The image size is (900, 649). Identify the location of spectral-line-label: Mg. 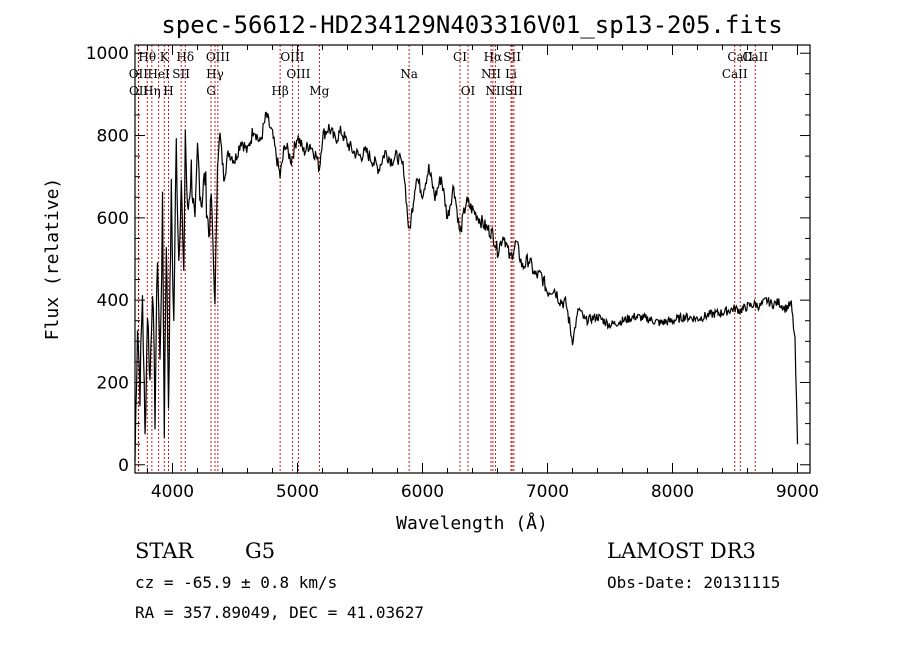
(319, 91).